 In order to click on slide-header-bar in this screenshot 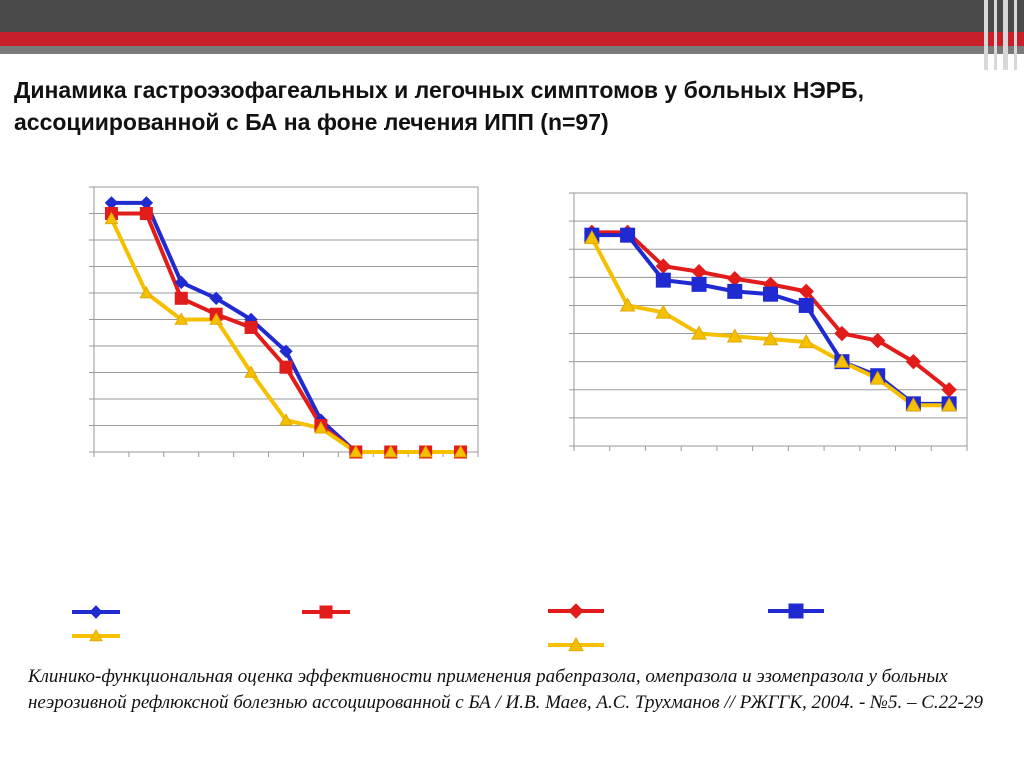, I will do `click(512, 16)`.